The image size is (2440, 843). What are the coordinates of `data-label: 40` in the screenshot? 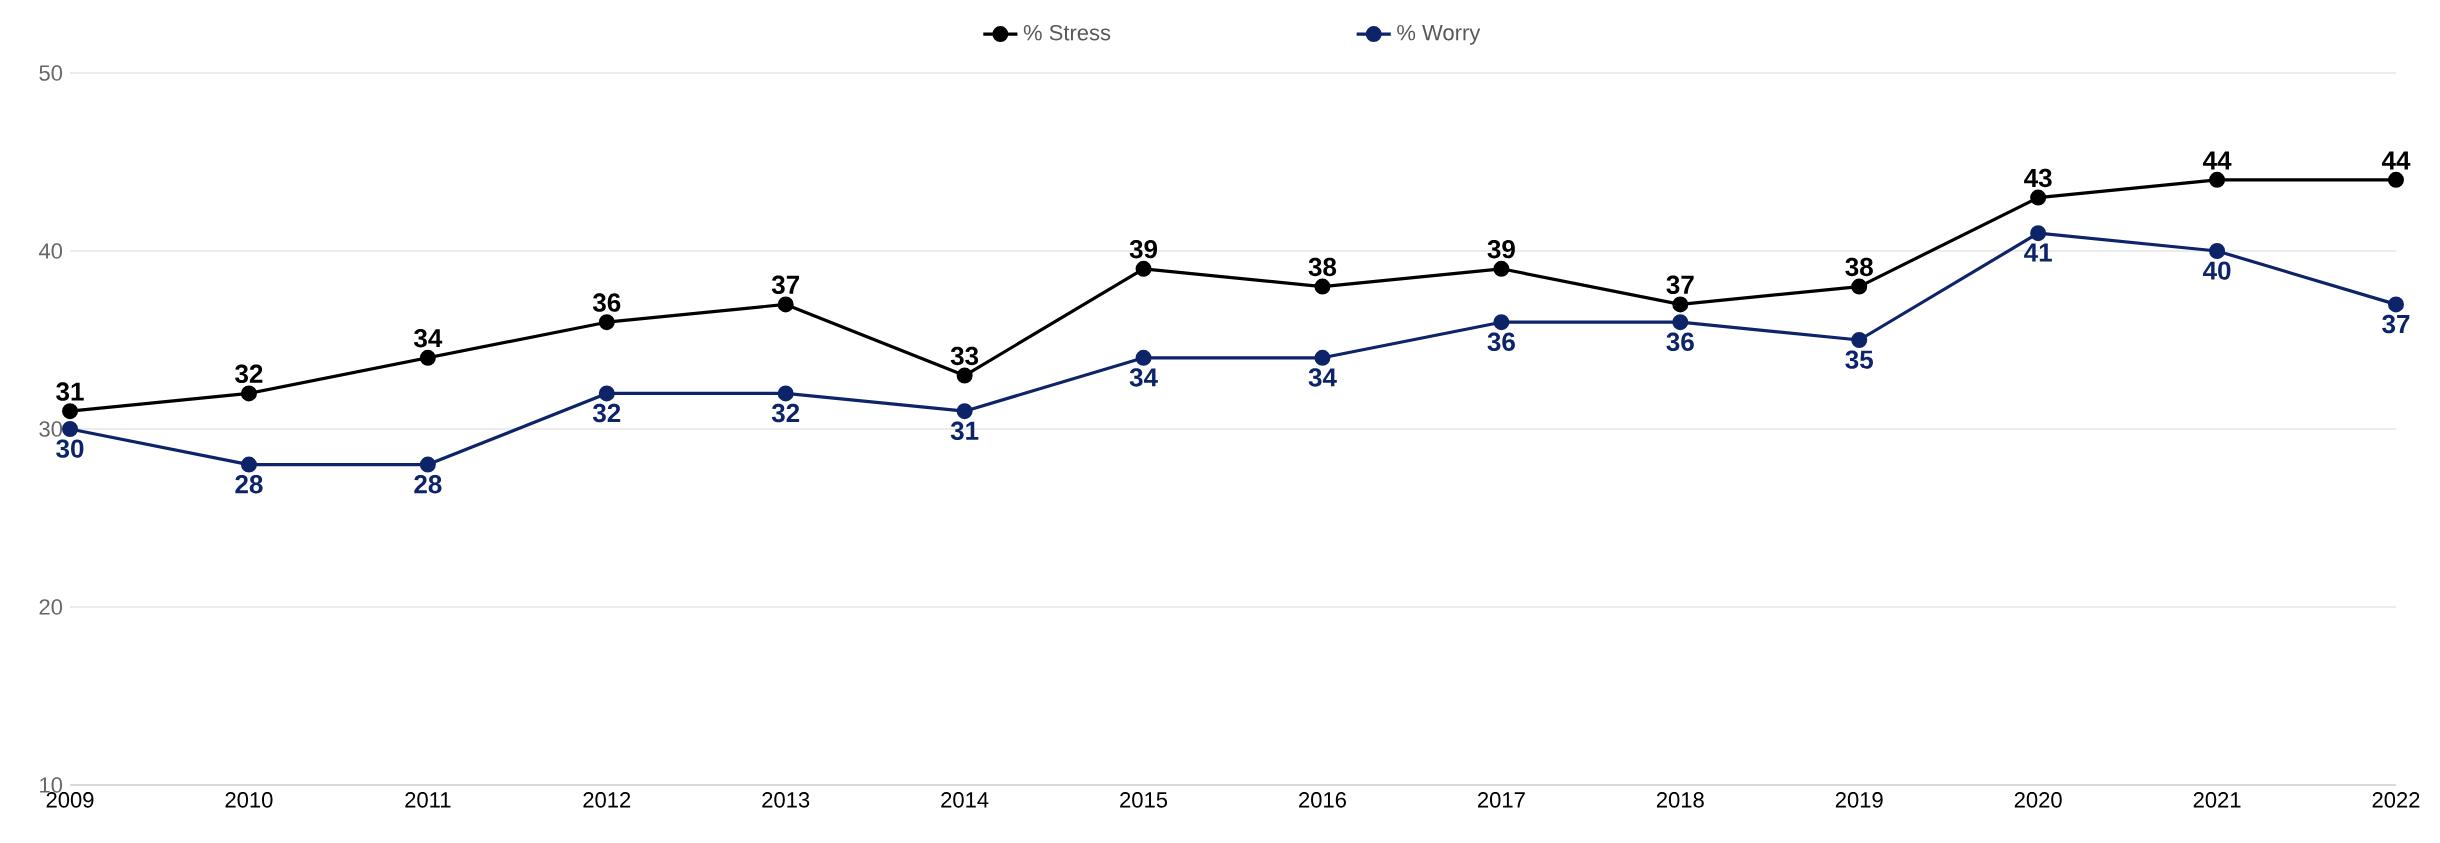 It's located at (2217, 270).